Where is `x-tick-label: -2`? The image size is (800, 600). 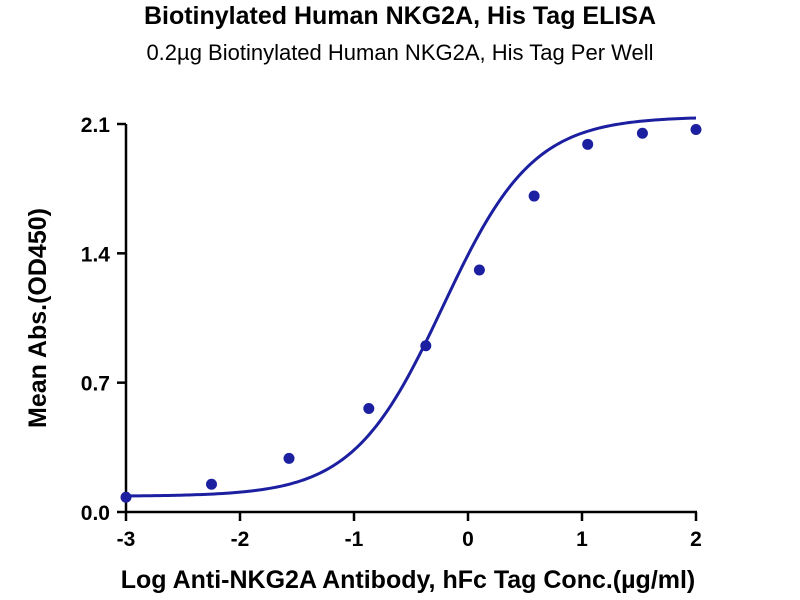
x-tick-label: -2 is located at coordinates (240, 539).